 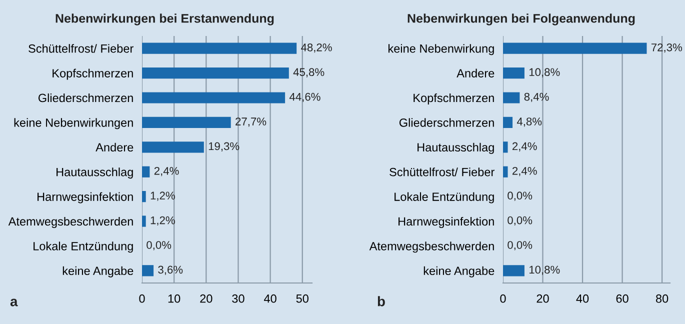 I want to click on data-label: 27,7%, so click(x=251, y=122).